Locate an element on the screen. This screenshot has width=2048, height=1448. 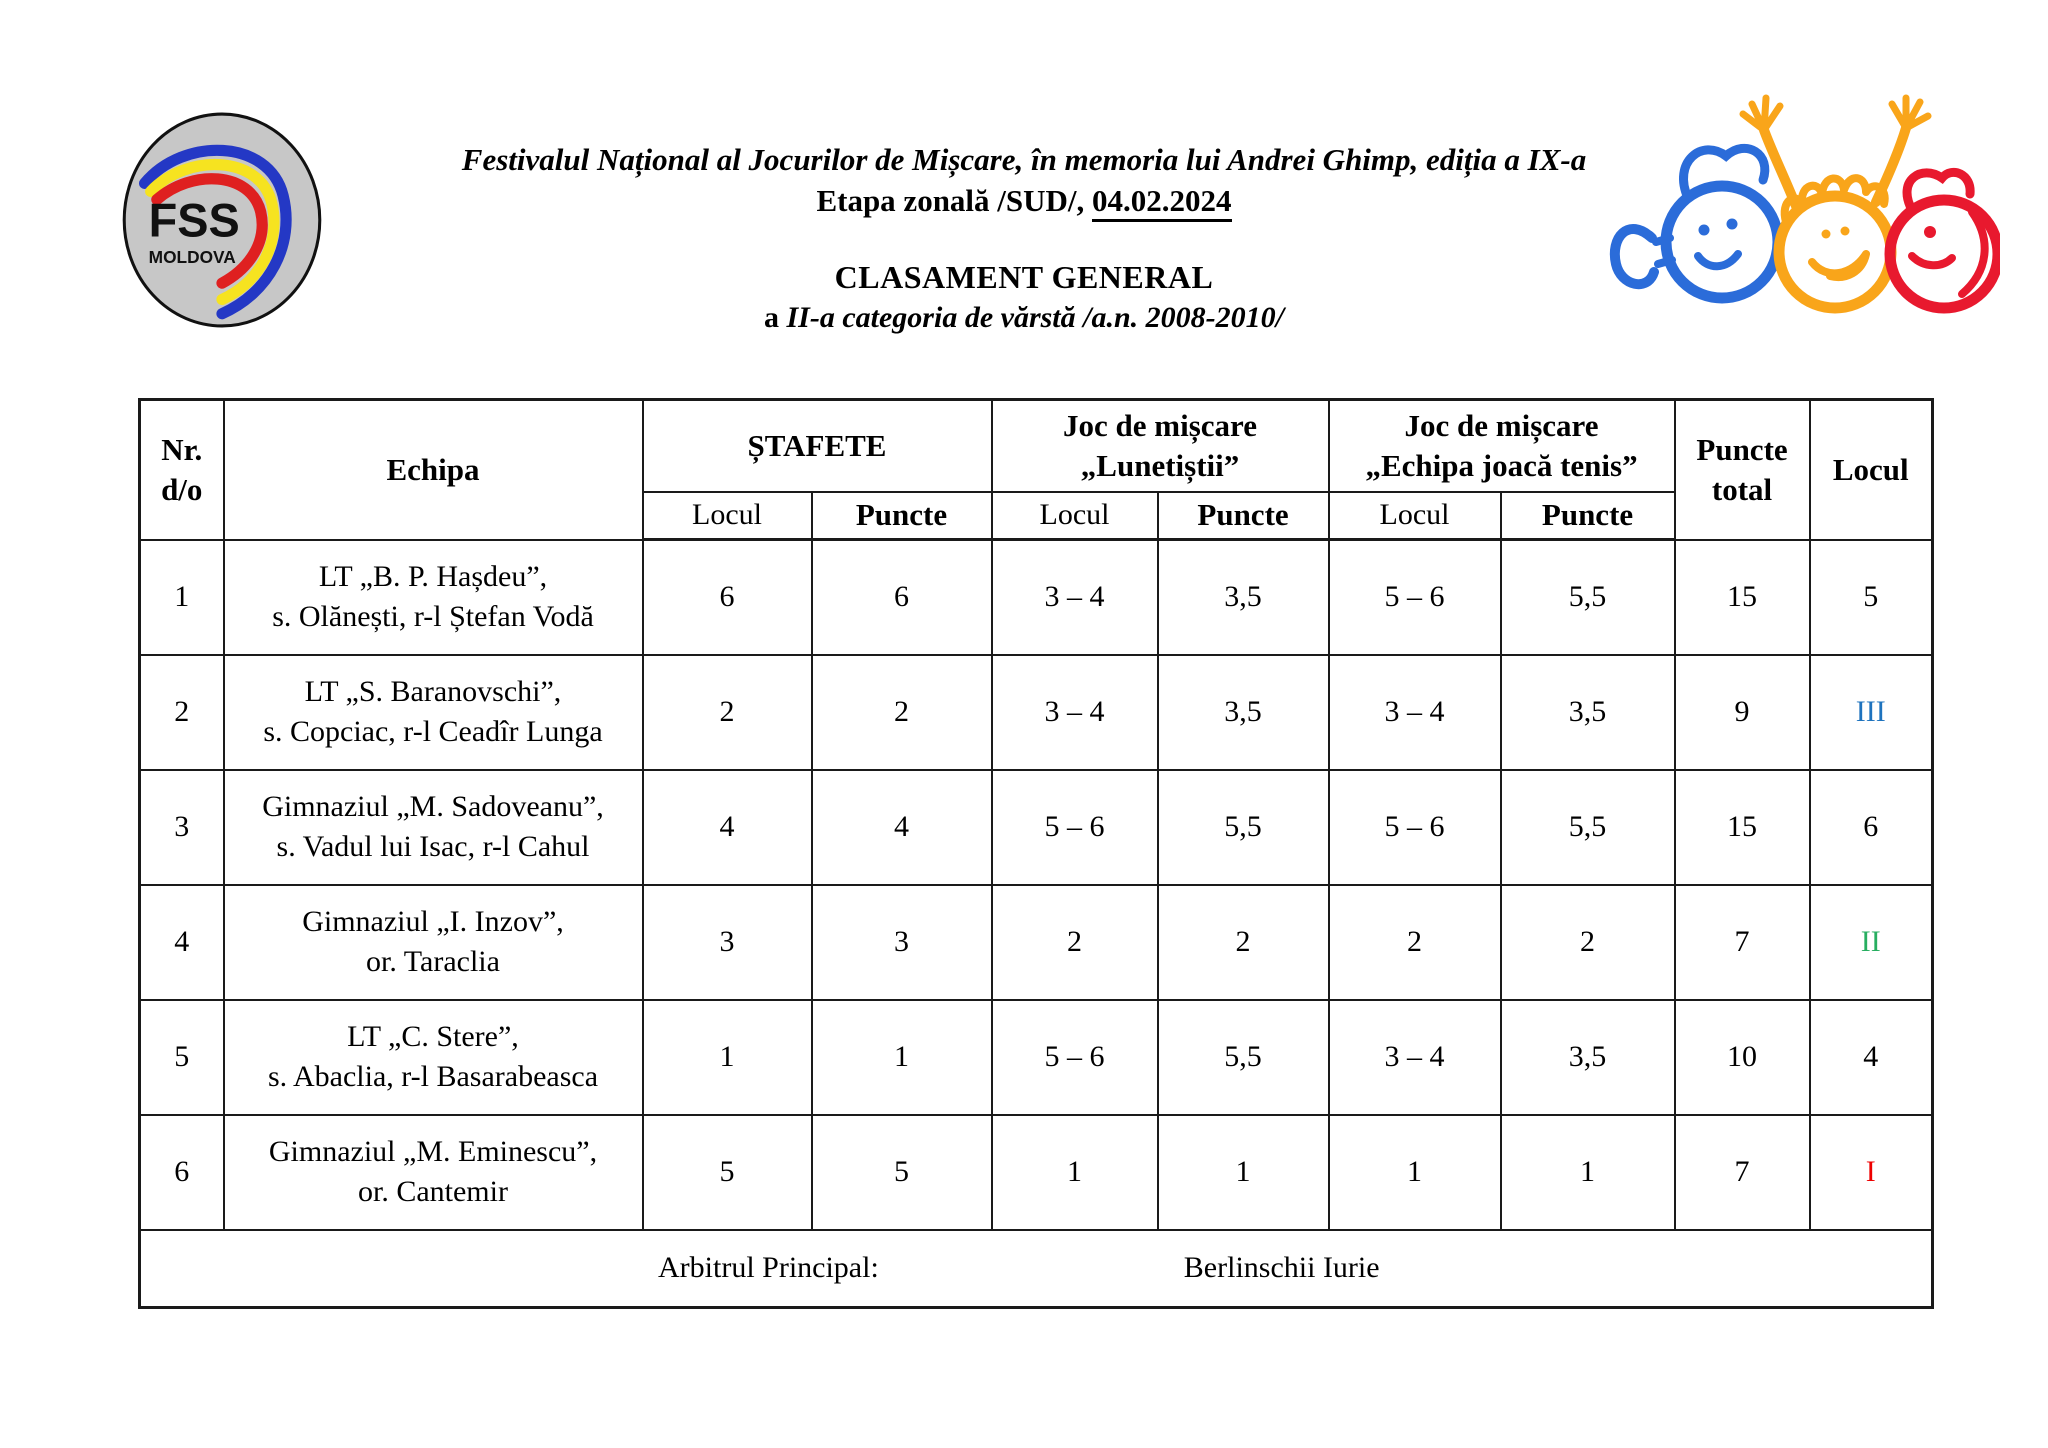
cell-stafete-puncte: 6 is located at coordinates (901, 597).